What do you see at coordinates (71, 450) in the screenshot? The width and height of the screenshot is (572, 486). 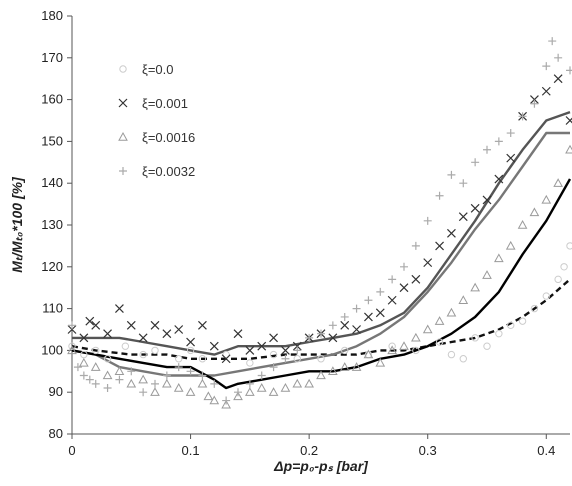 I see `x-tick-label: 0` at bounding box center [71, 450].